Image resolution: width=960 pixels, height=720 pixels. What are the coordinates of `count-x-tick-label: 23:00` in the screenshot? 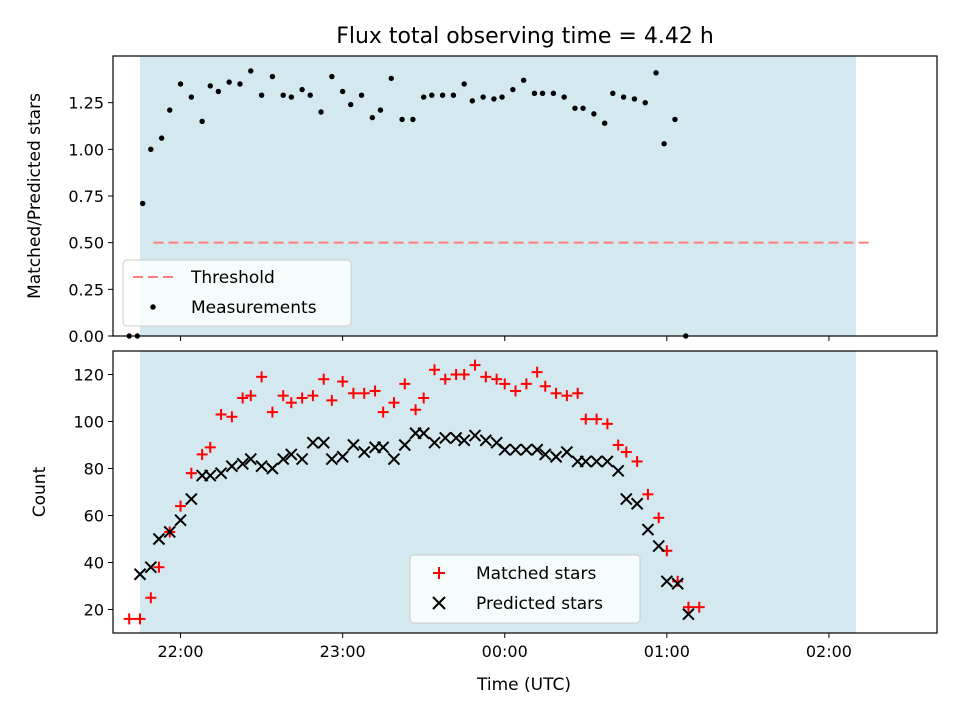 It's located at (343, 651).